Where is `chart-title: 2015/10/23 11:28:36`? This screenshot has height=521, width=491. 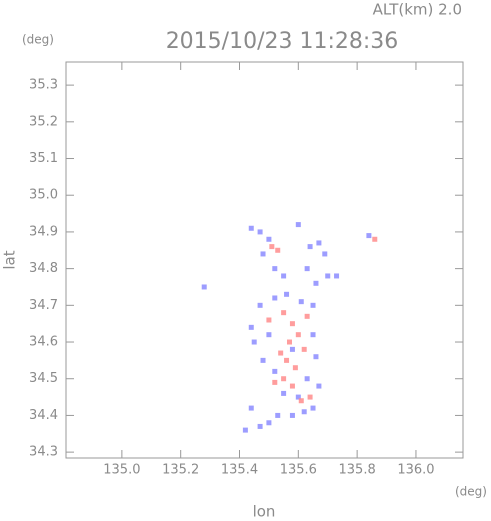
chart-title: 2015/10/23 11:28:36 is located at coordinates (282, 41).